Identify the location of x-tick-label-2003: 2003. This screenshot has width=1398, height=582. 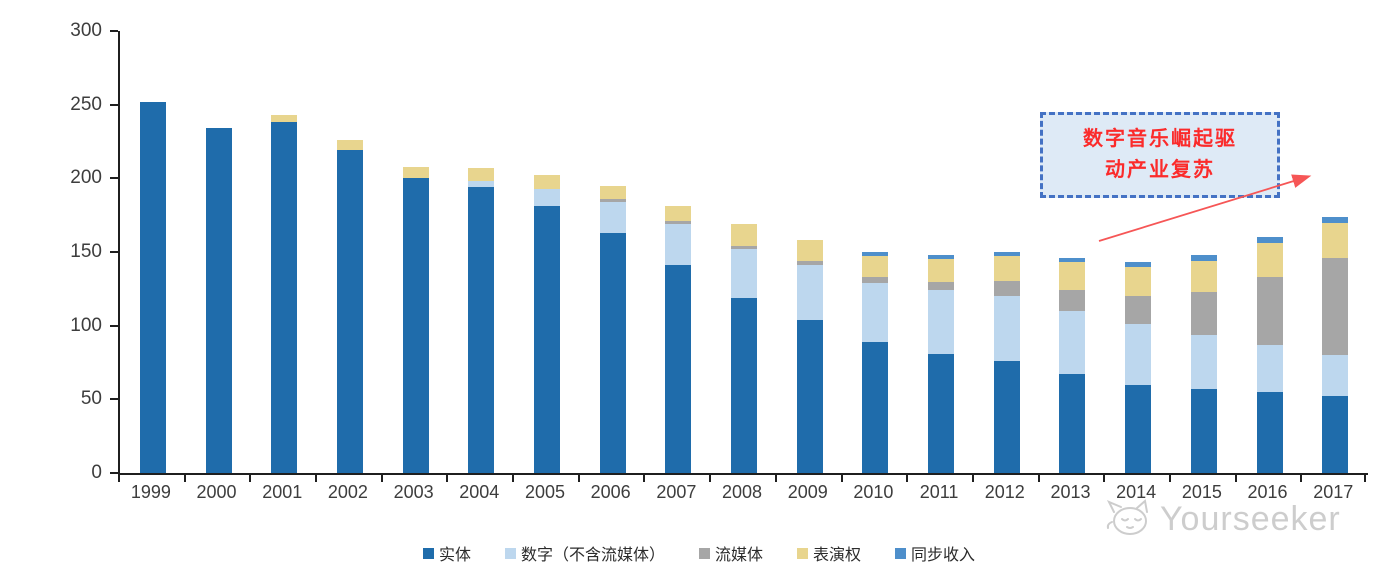
(413, 492).